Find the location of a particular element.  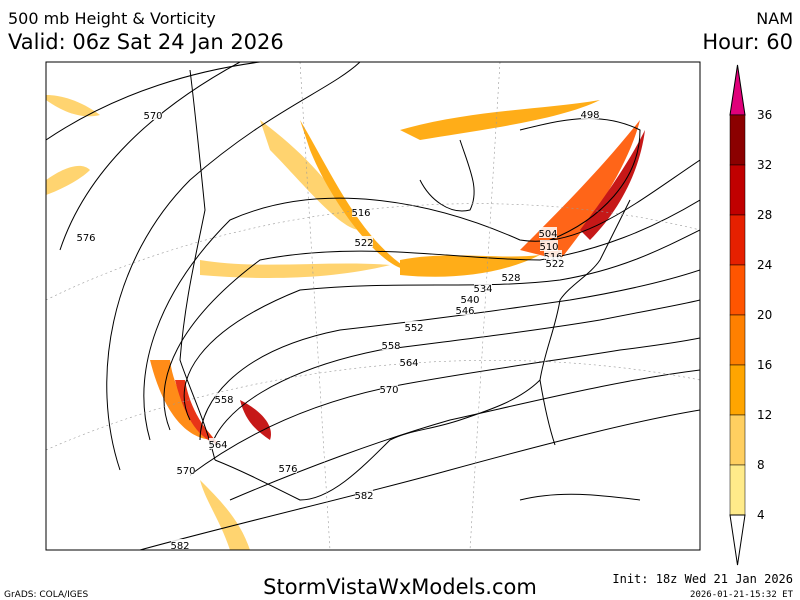

colorbar-label: 36 is located at coordinates (764, 115).